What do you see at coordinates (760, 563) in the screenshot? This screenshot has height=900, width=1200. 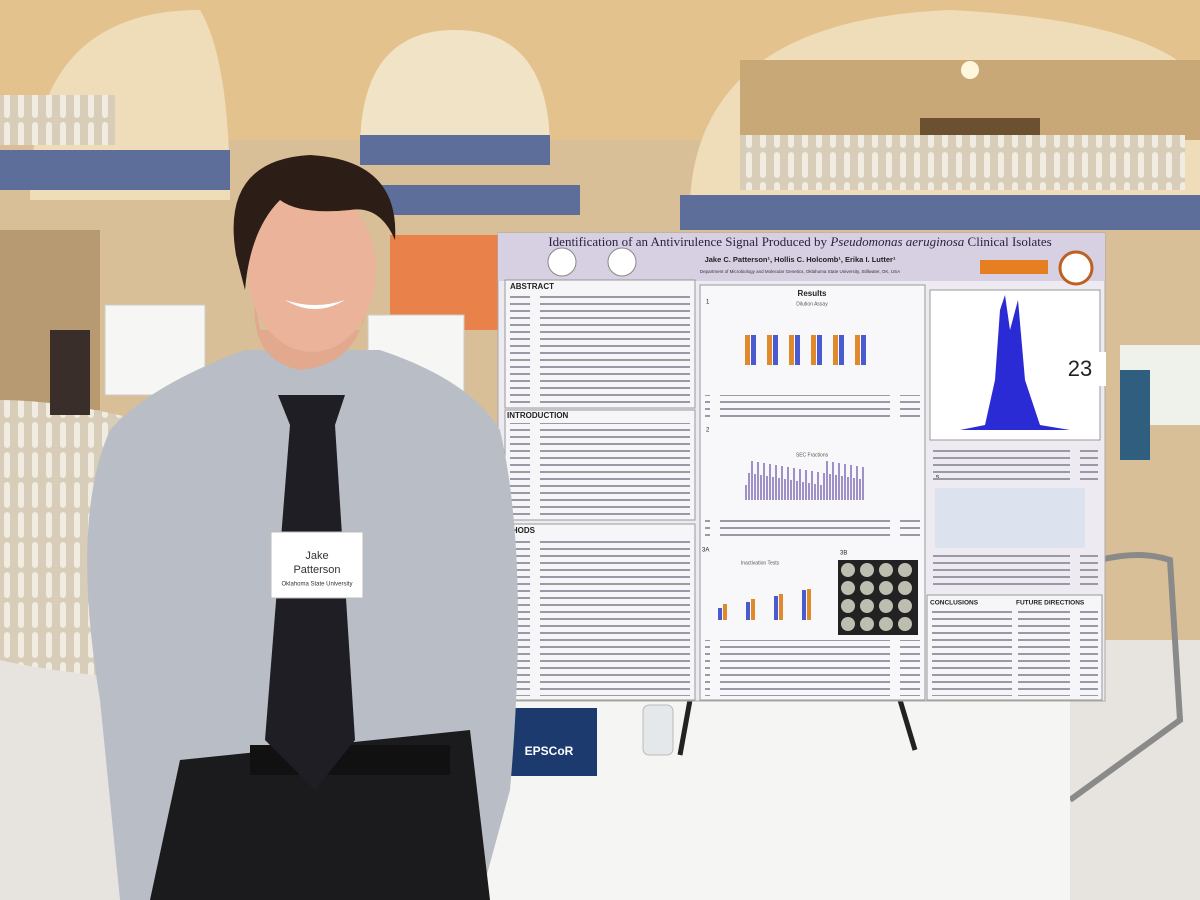 I see `figure-title: Inactivation Tests` at bounding box center [760, 563].